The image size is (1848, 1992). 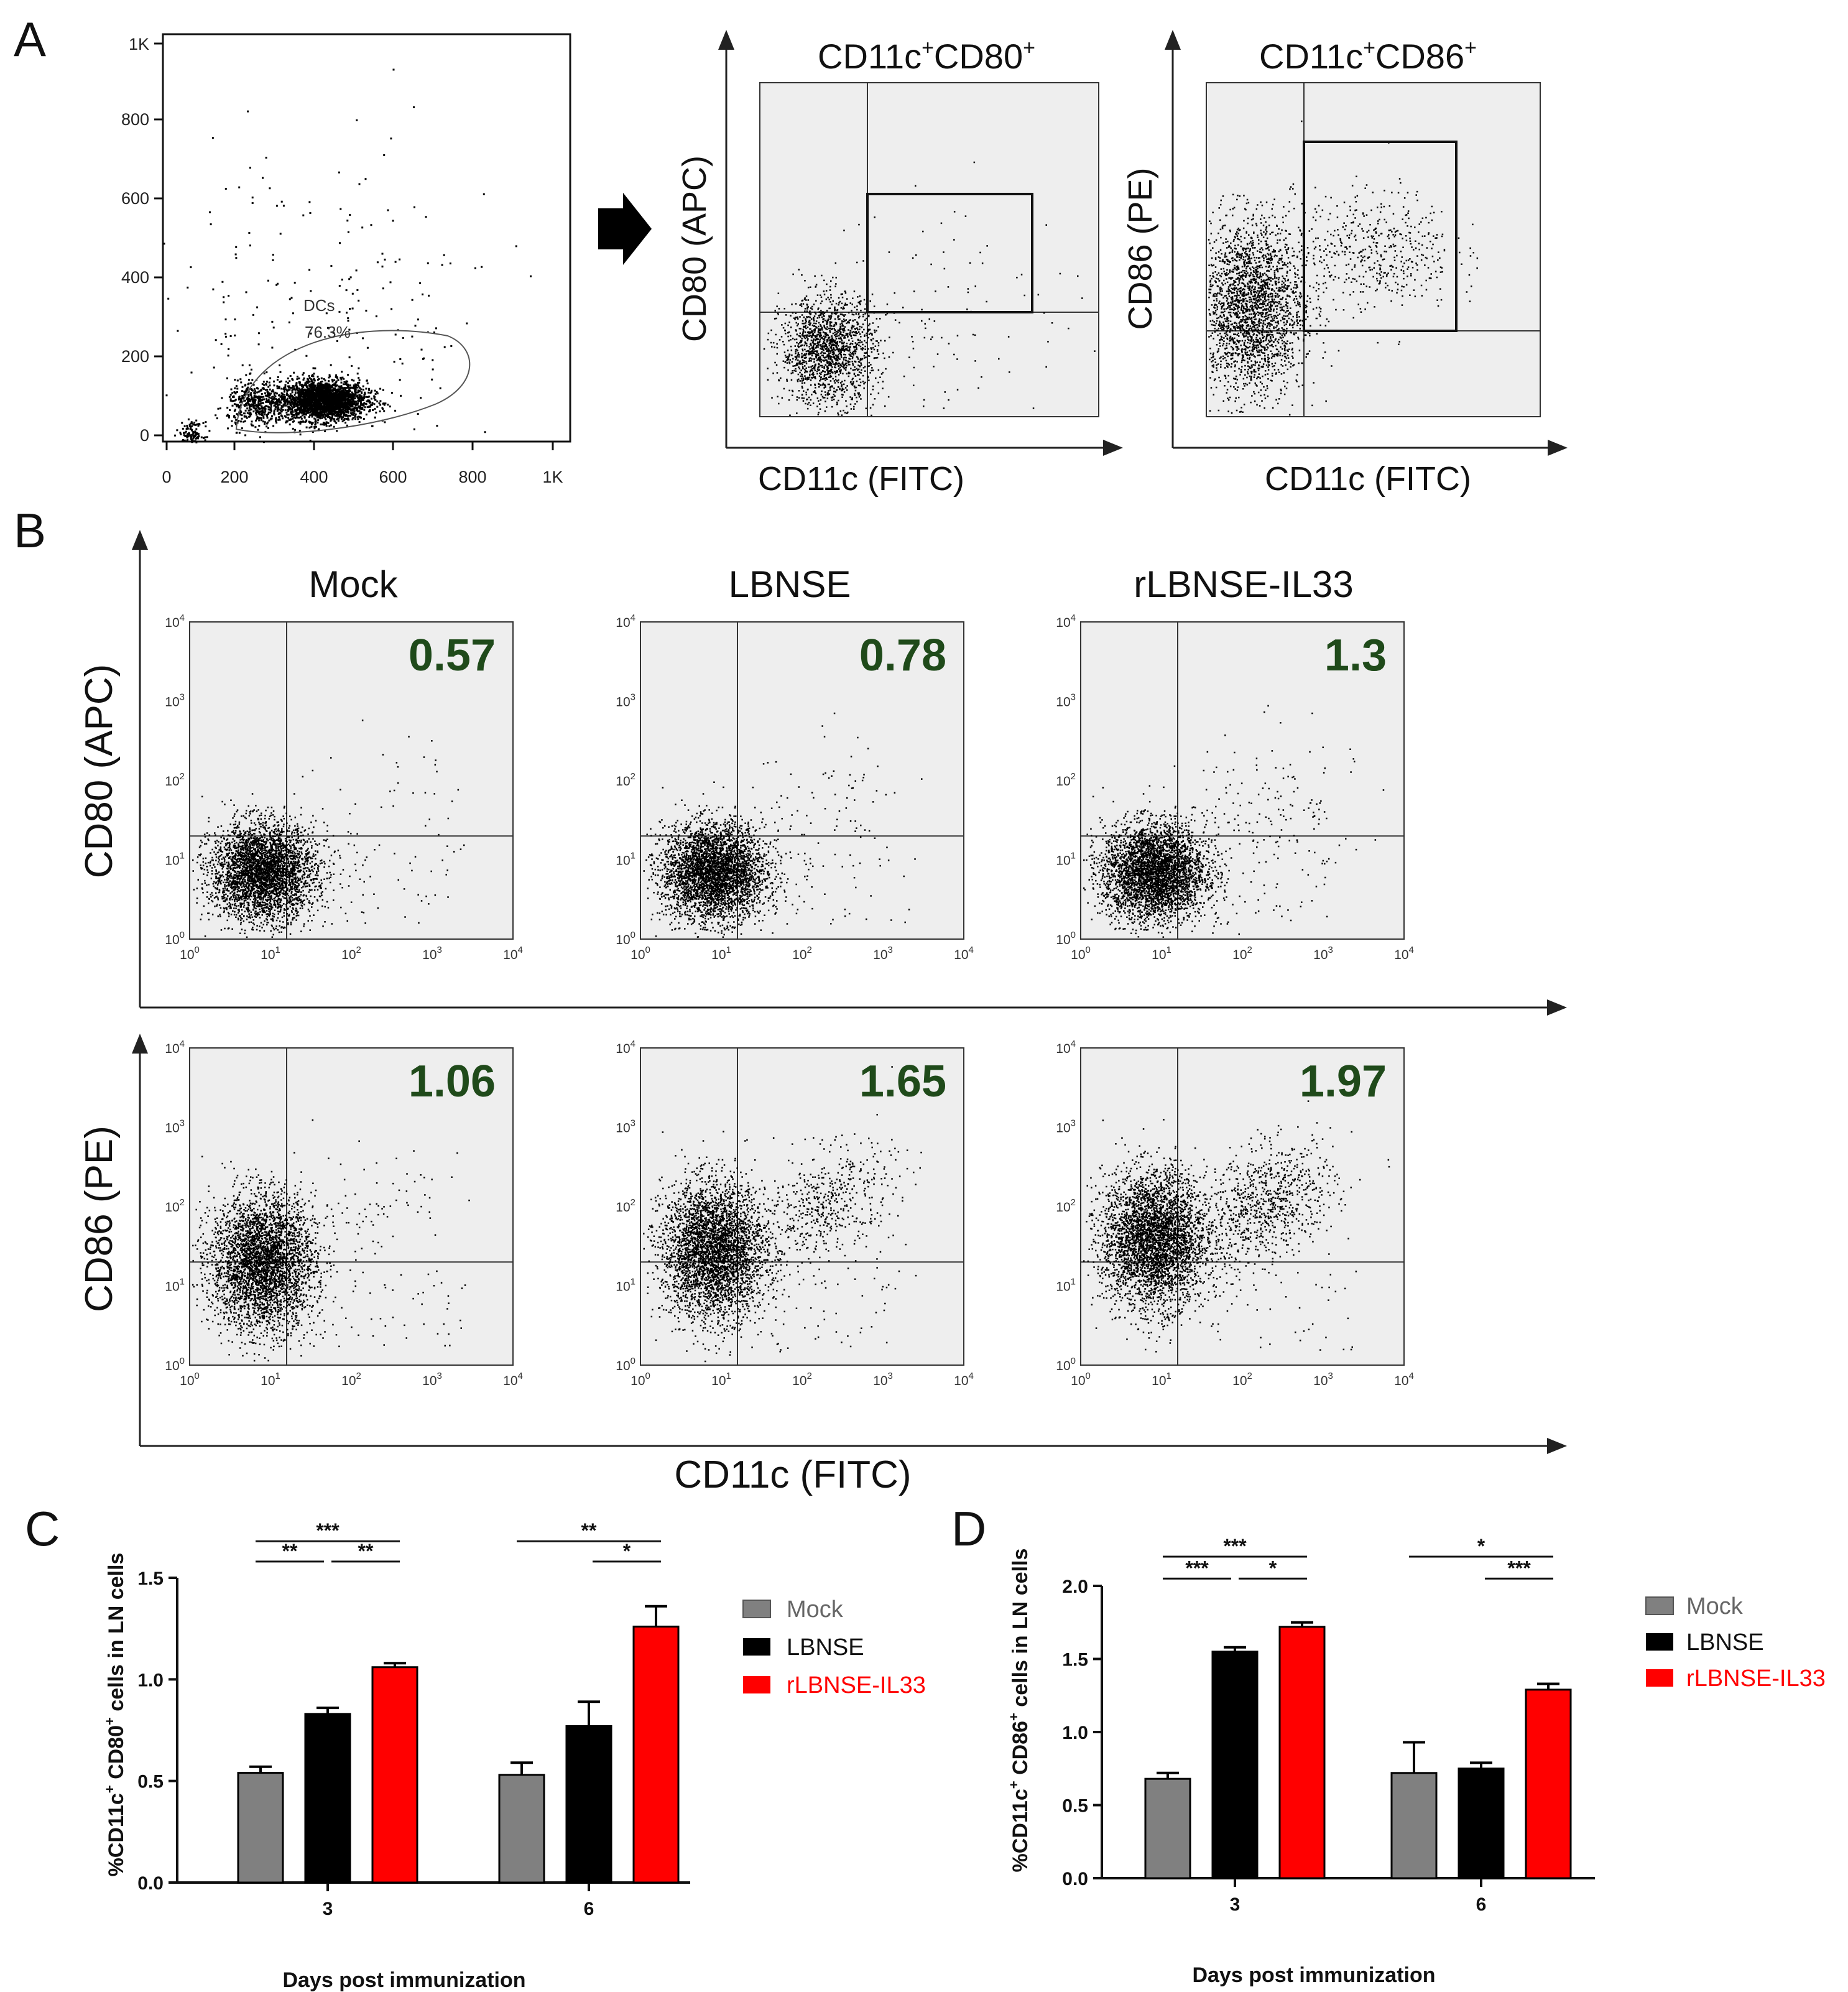 What do you see at coordinates (861, 479) in the screenshot?
I see `a2-xlabel: CD11c (FITC)` at bounding box center [861, 479].